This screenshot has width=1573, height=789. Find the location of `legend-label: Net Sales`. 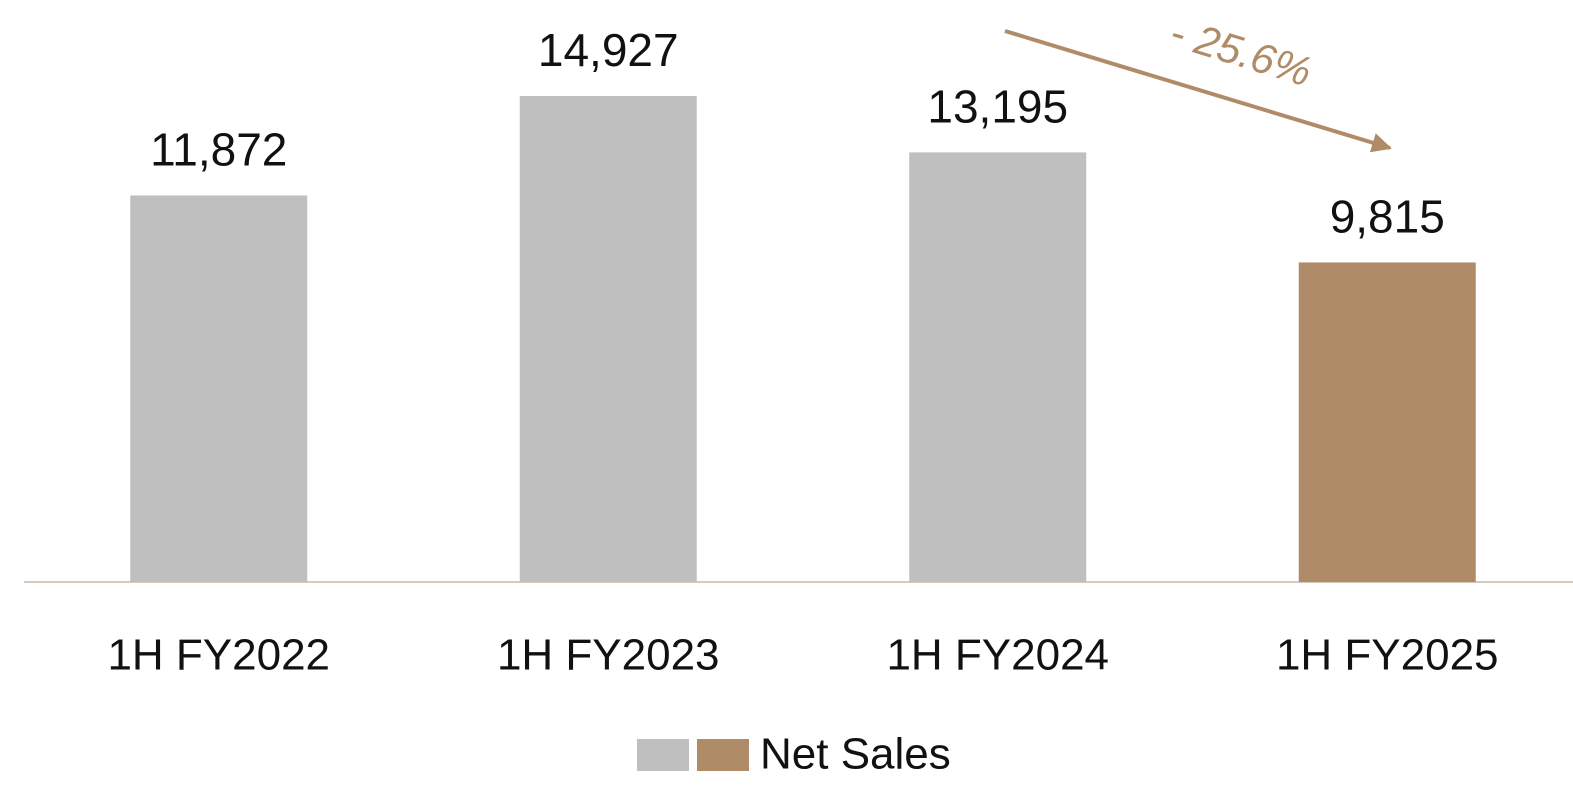

legend-label: Net Sales is located at coordinates (855, 754).